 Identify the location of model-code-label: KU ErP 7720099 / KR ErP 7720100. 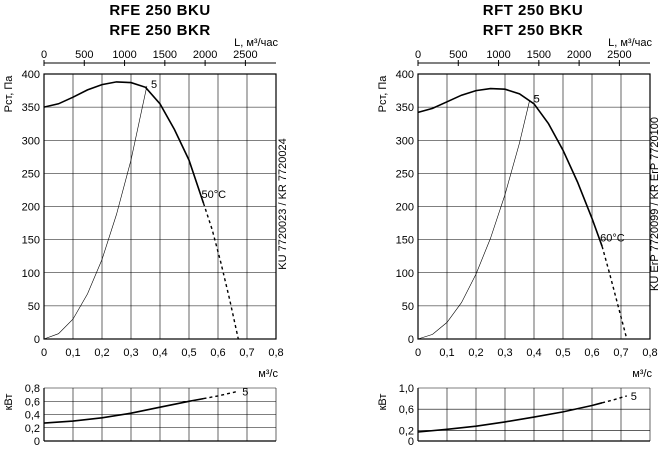
(655, 204).